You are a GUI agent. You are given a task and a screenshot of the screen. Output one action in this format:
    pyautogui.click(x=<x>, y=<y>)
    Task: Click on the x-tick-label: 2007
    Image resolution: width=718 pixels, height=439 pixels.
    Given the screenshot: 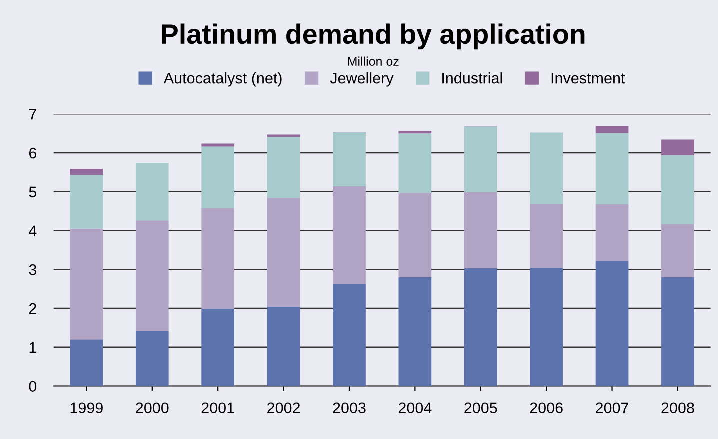 What is the action you would take?
    pyautogui.click(x=612, y=408)
    